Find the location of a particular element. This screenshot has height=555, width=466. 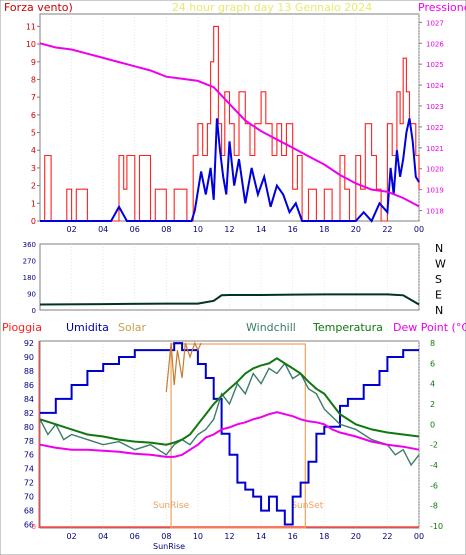

humidity-tick-label: 90 is located at coordinates (29, 357).